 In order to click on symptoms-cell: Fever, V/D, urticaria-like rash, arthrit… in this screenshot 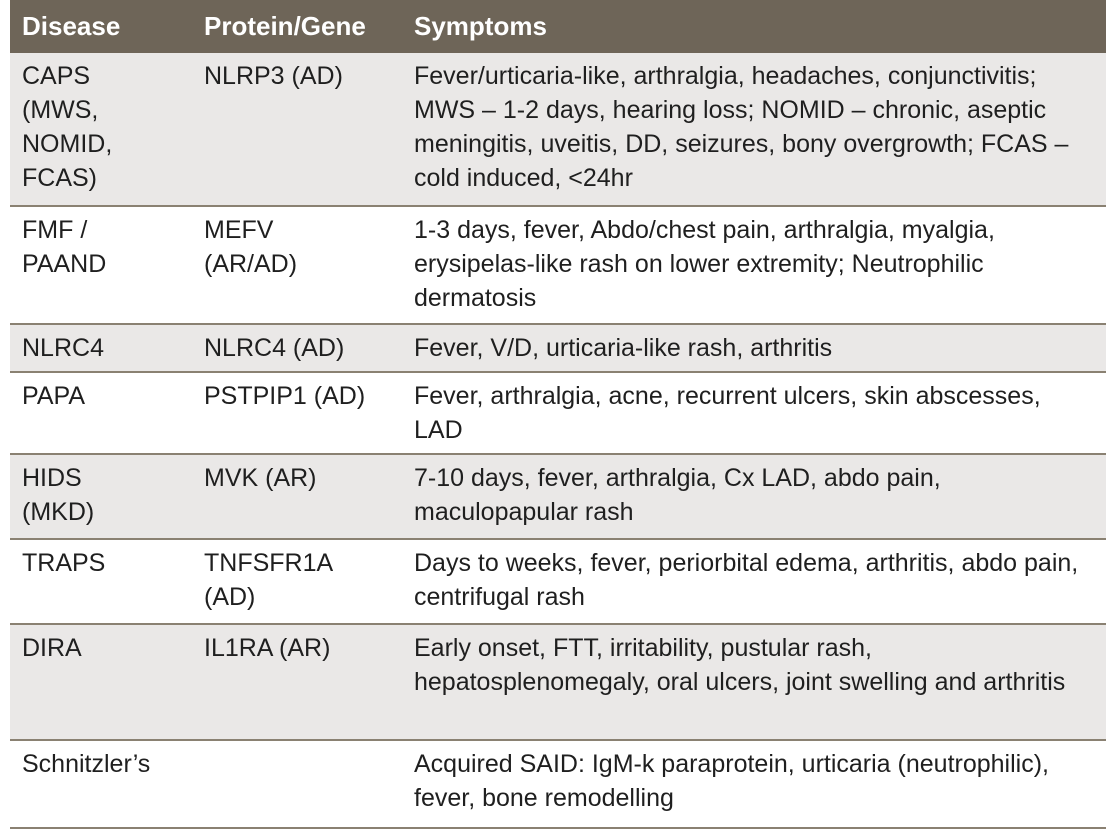, I will do `click(754, 348)`.